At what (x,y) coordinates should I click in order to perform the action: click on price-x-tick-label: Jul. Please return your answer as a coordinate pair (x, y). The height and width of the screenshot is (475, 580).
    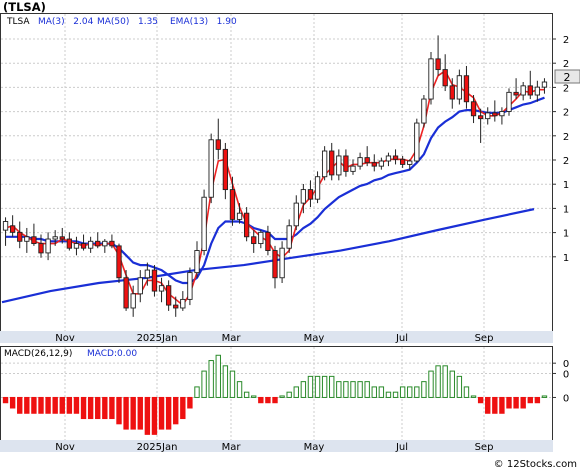
    Looking at the image, I should click on (401, 338).